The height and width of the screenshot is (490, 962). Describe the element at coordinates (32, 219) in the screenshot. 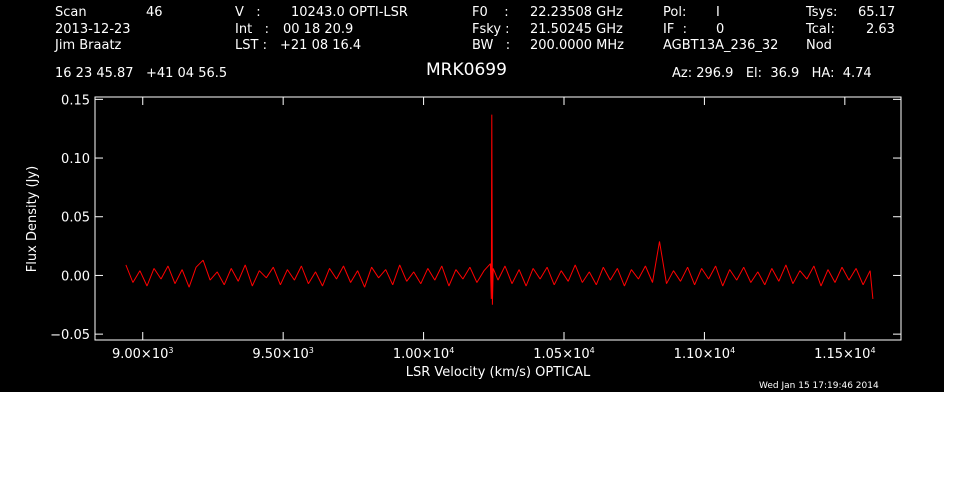

I see `y-axis-label: Flux Density (Jy)` at that location.